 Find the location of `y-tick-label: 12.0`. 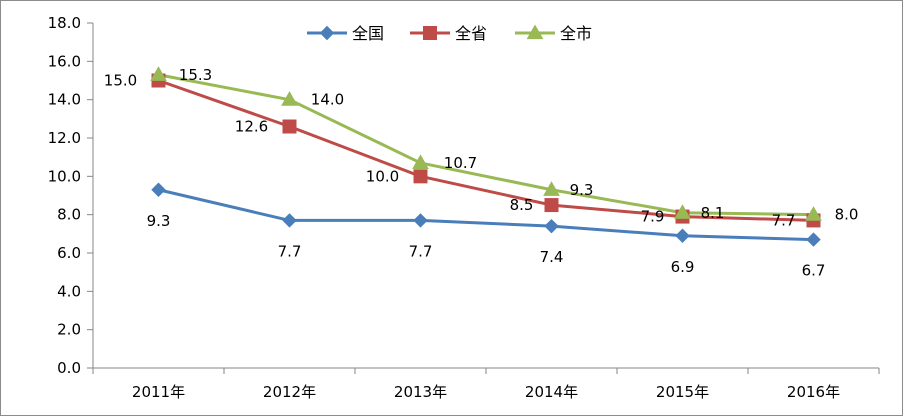

y-tick-label: 12.0 is located at coordinates (64, 138).